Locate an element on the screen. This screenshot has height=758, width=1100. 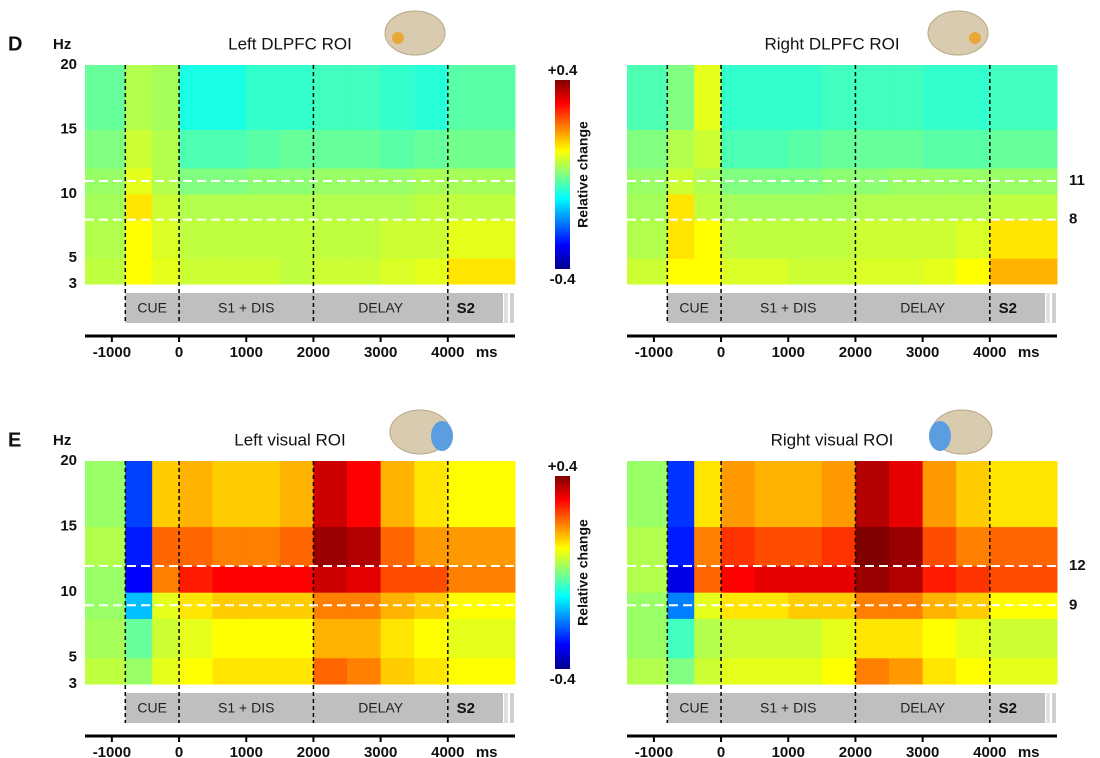
colorbar is located at coordinates (562, 572).